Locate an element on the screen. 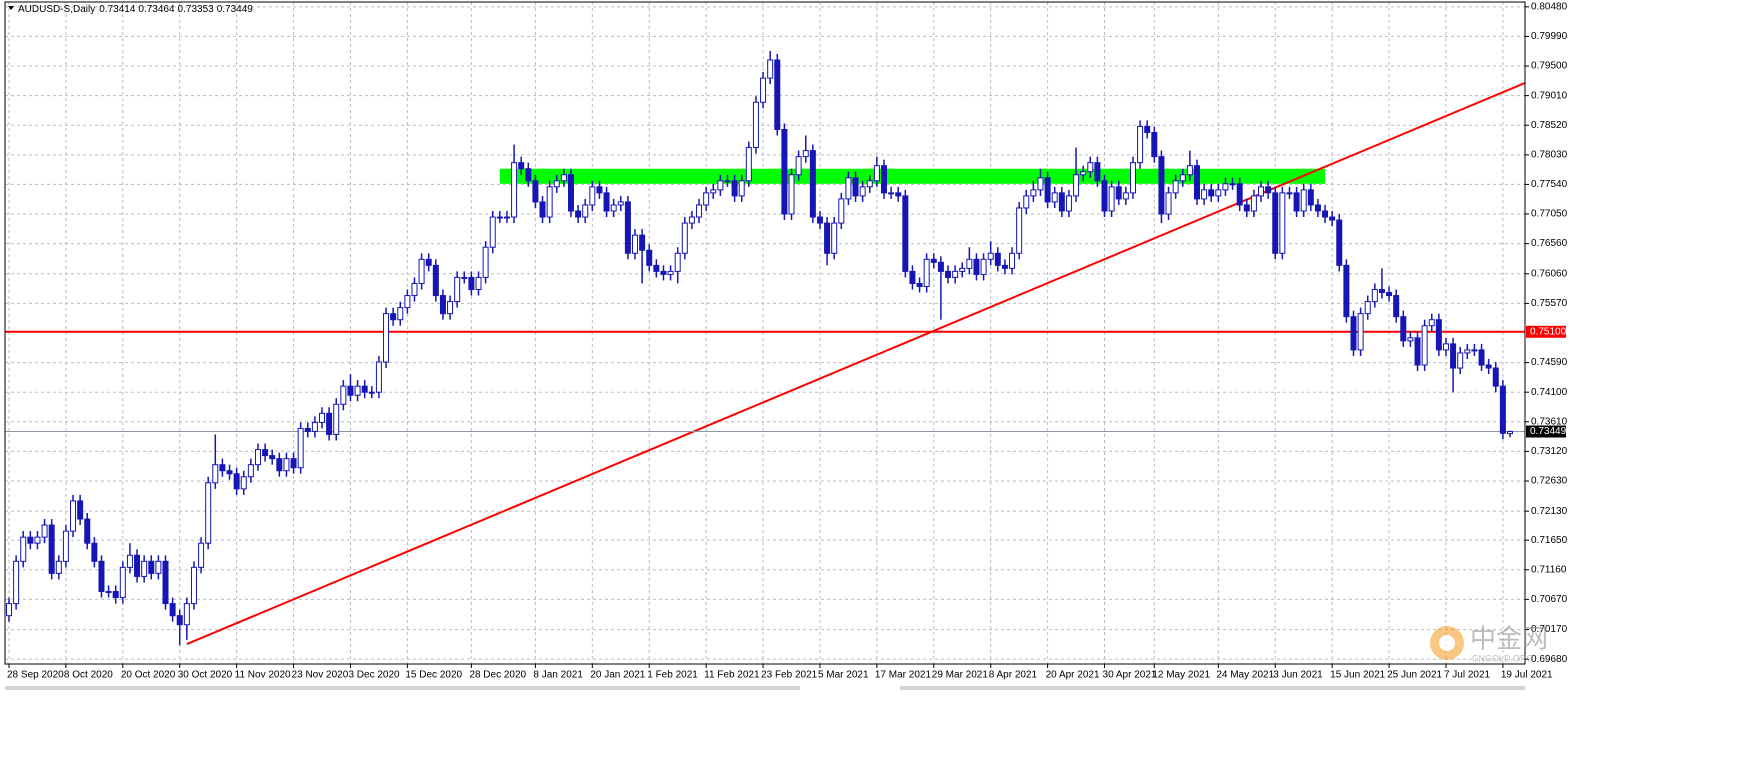 The image size is (1742, 765). x-tick-label: 15 Dec 2020 is located at coordinates (433, 675).